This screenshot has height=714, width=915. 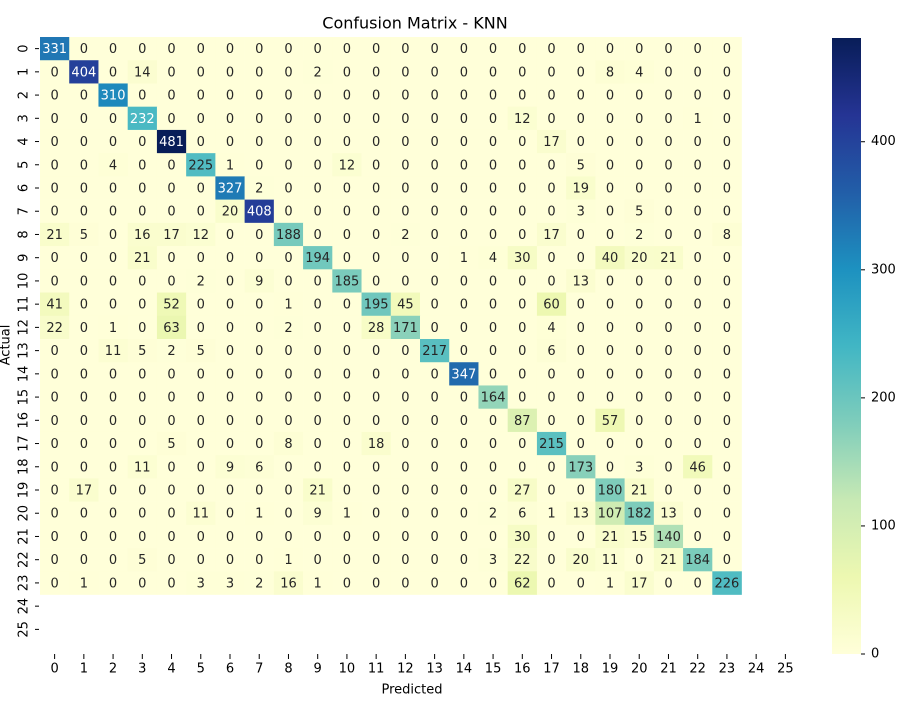 What do you see at coordinates (24, 583) in the screenshot?
I see `y-tick-label: 23` at bounding box center [24, 583].